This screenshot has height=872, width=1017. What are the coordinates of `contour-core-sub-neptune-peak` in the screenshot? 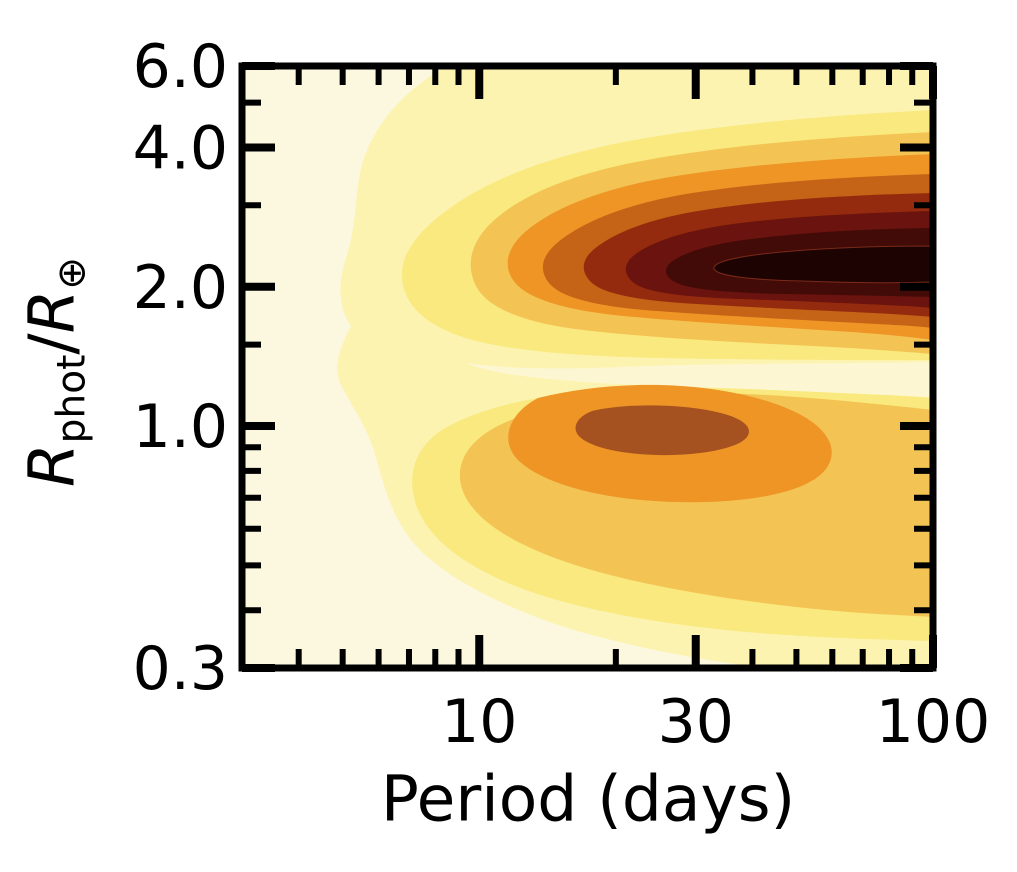 It's located at (823, 264).